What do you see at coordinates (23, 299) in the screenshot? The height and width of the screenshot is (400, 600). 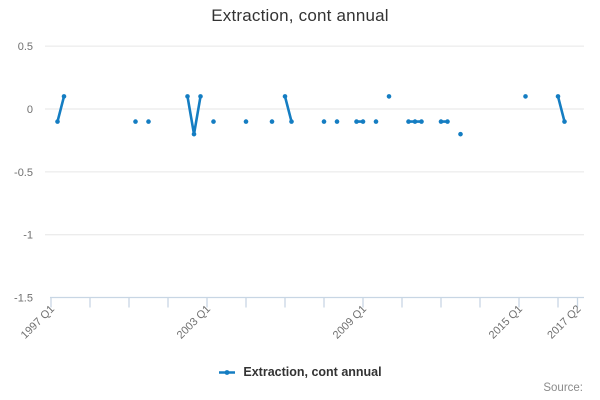 I see `y-axis-label: -1.5` at bounding box center [23, 299].